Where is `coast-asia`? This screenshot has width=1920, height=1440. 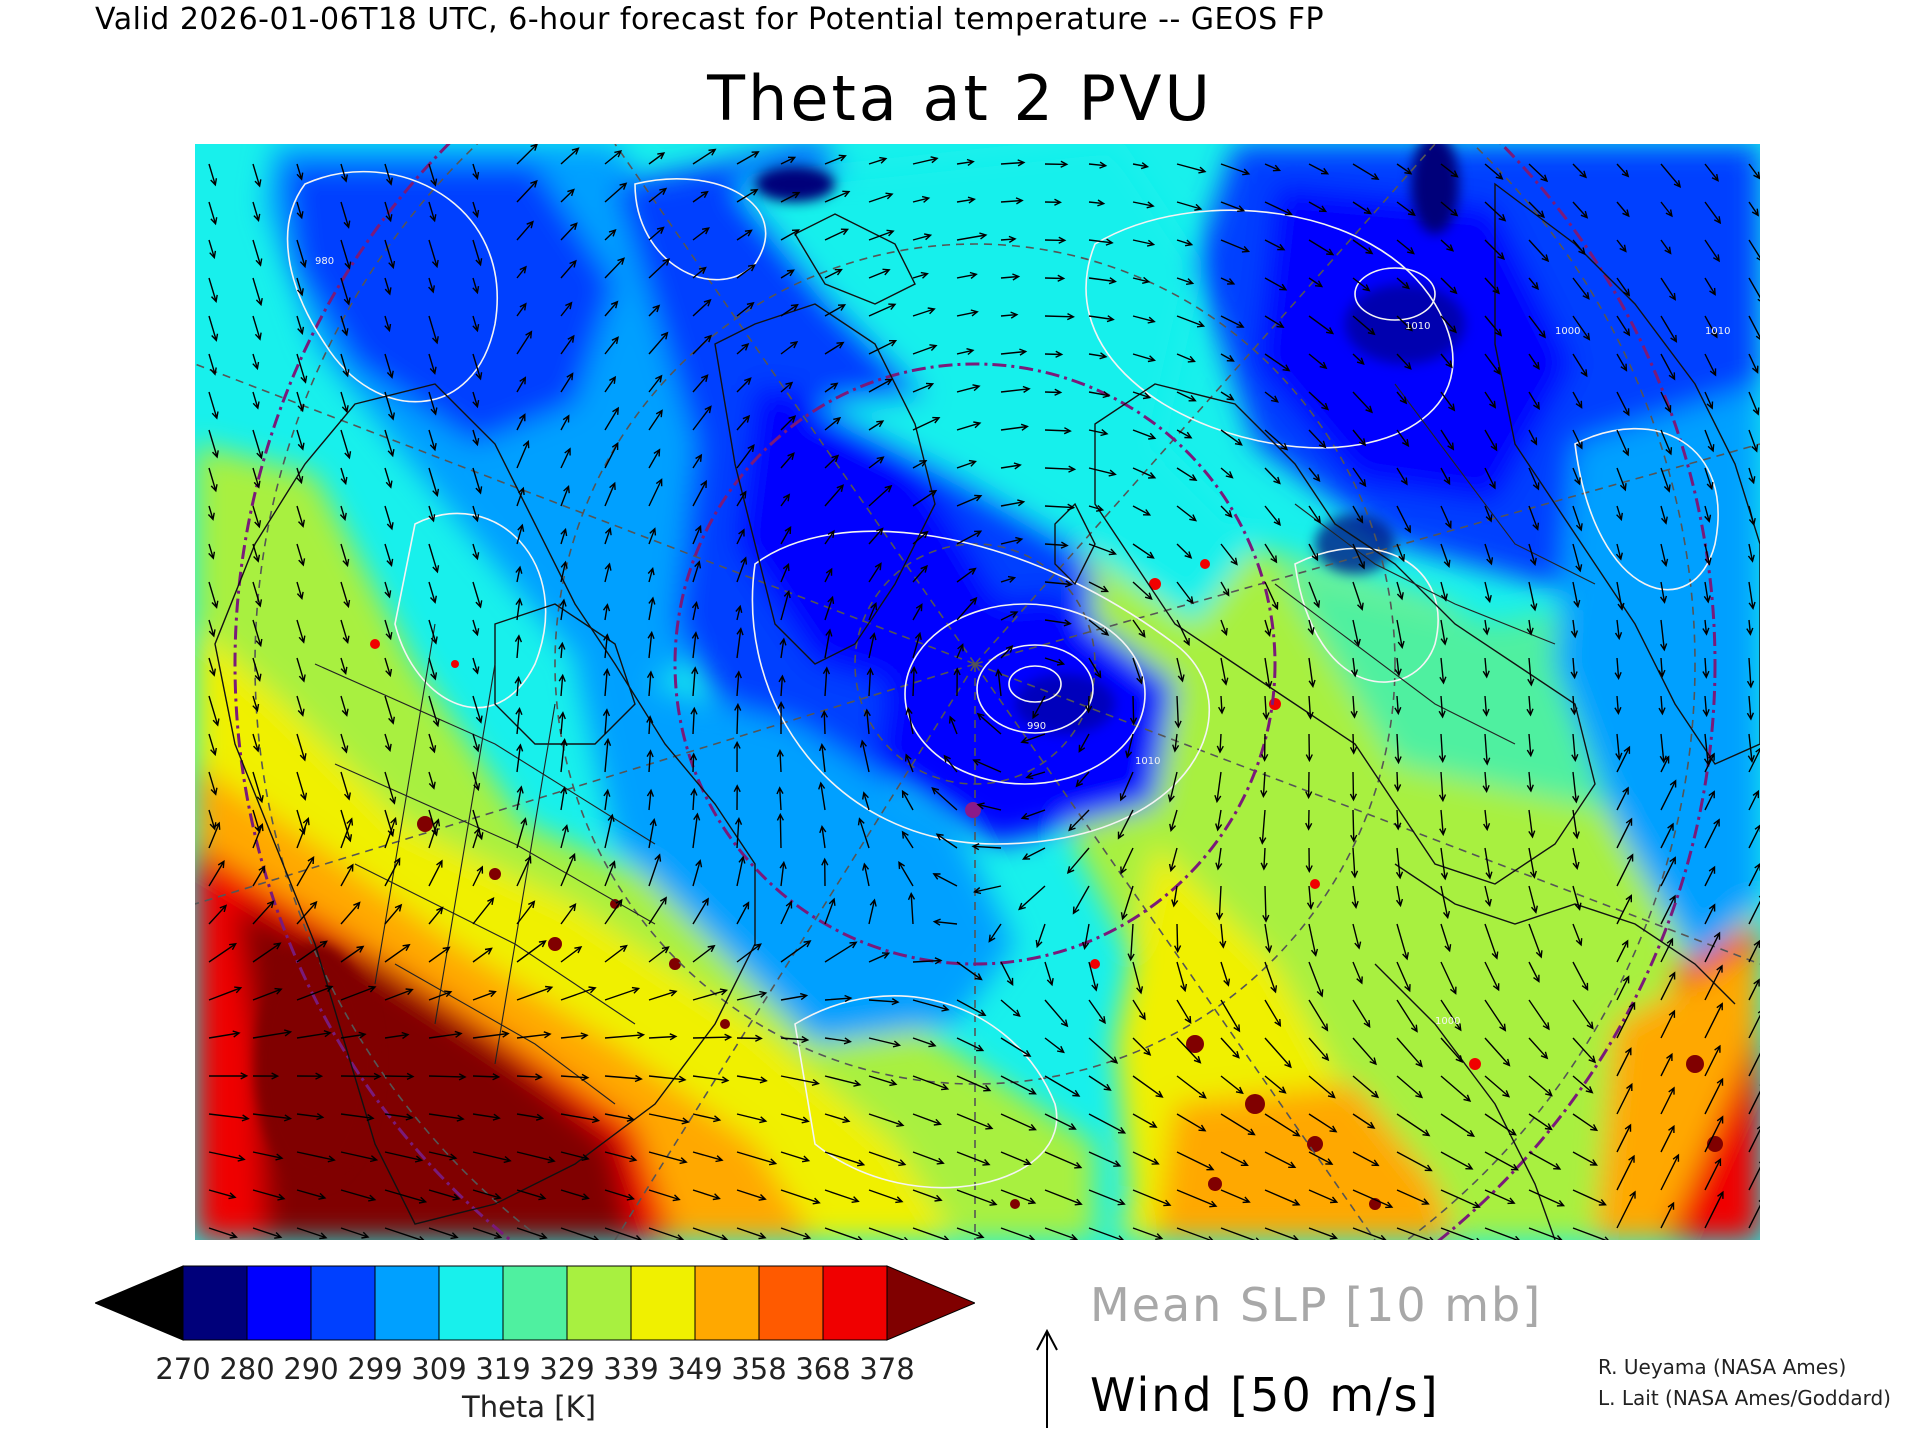 coast-asia is located at coordinates (1627, 473).